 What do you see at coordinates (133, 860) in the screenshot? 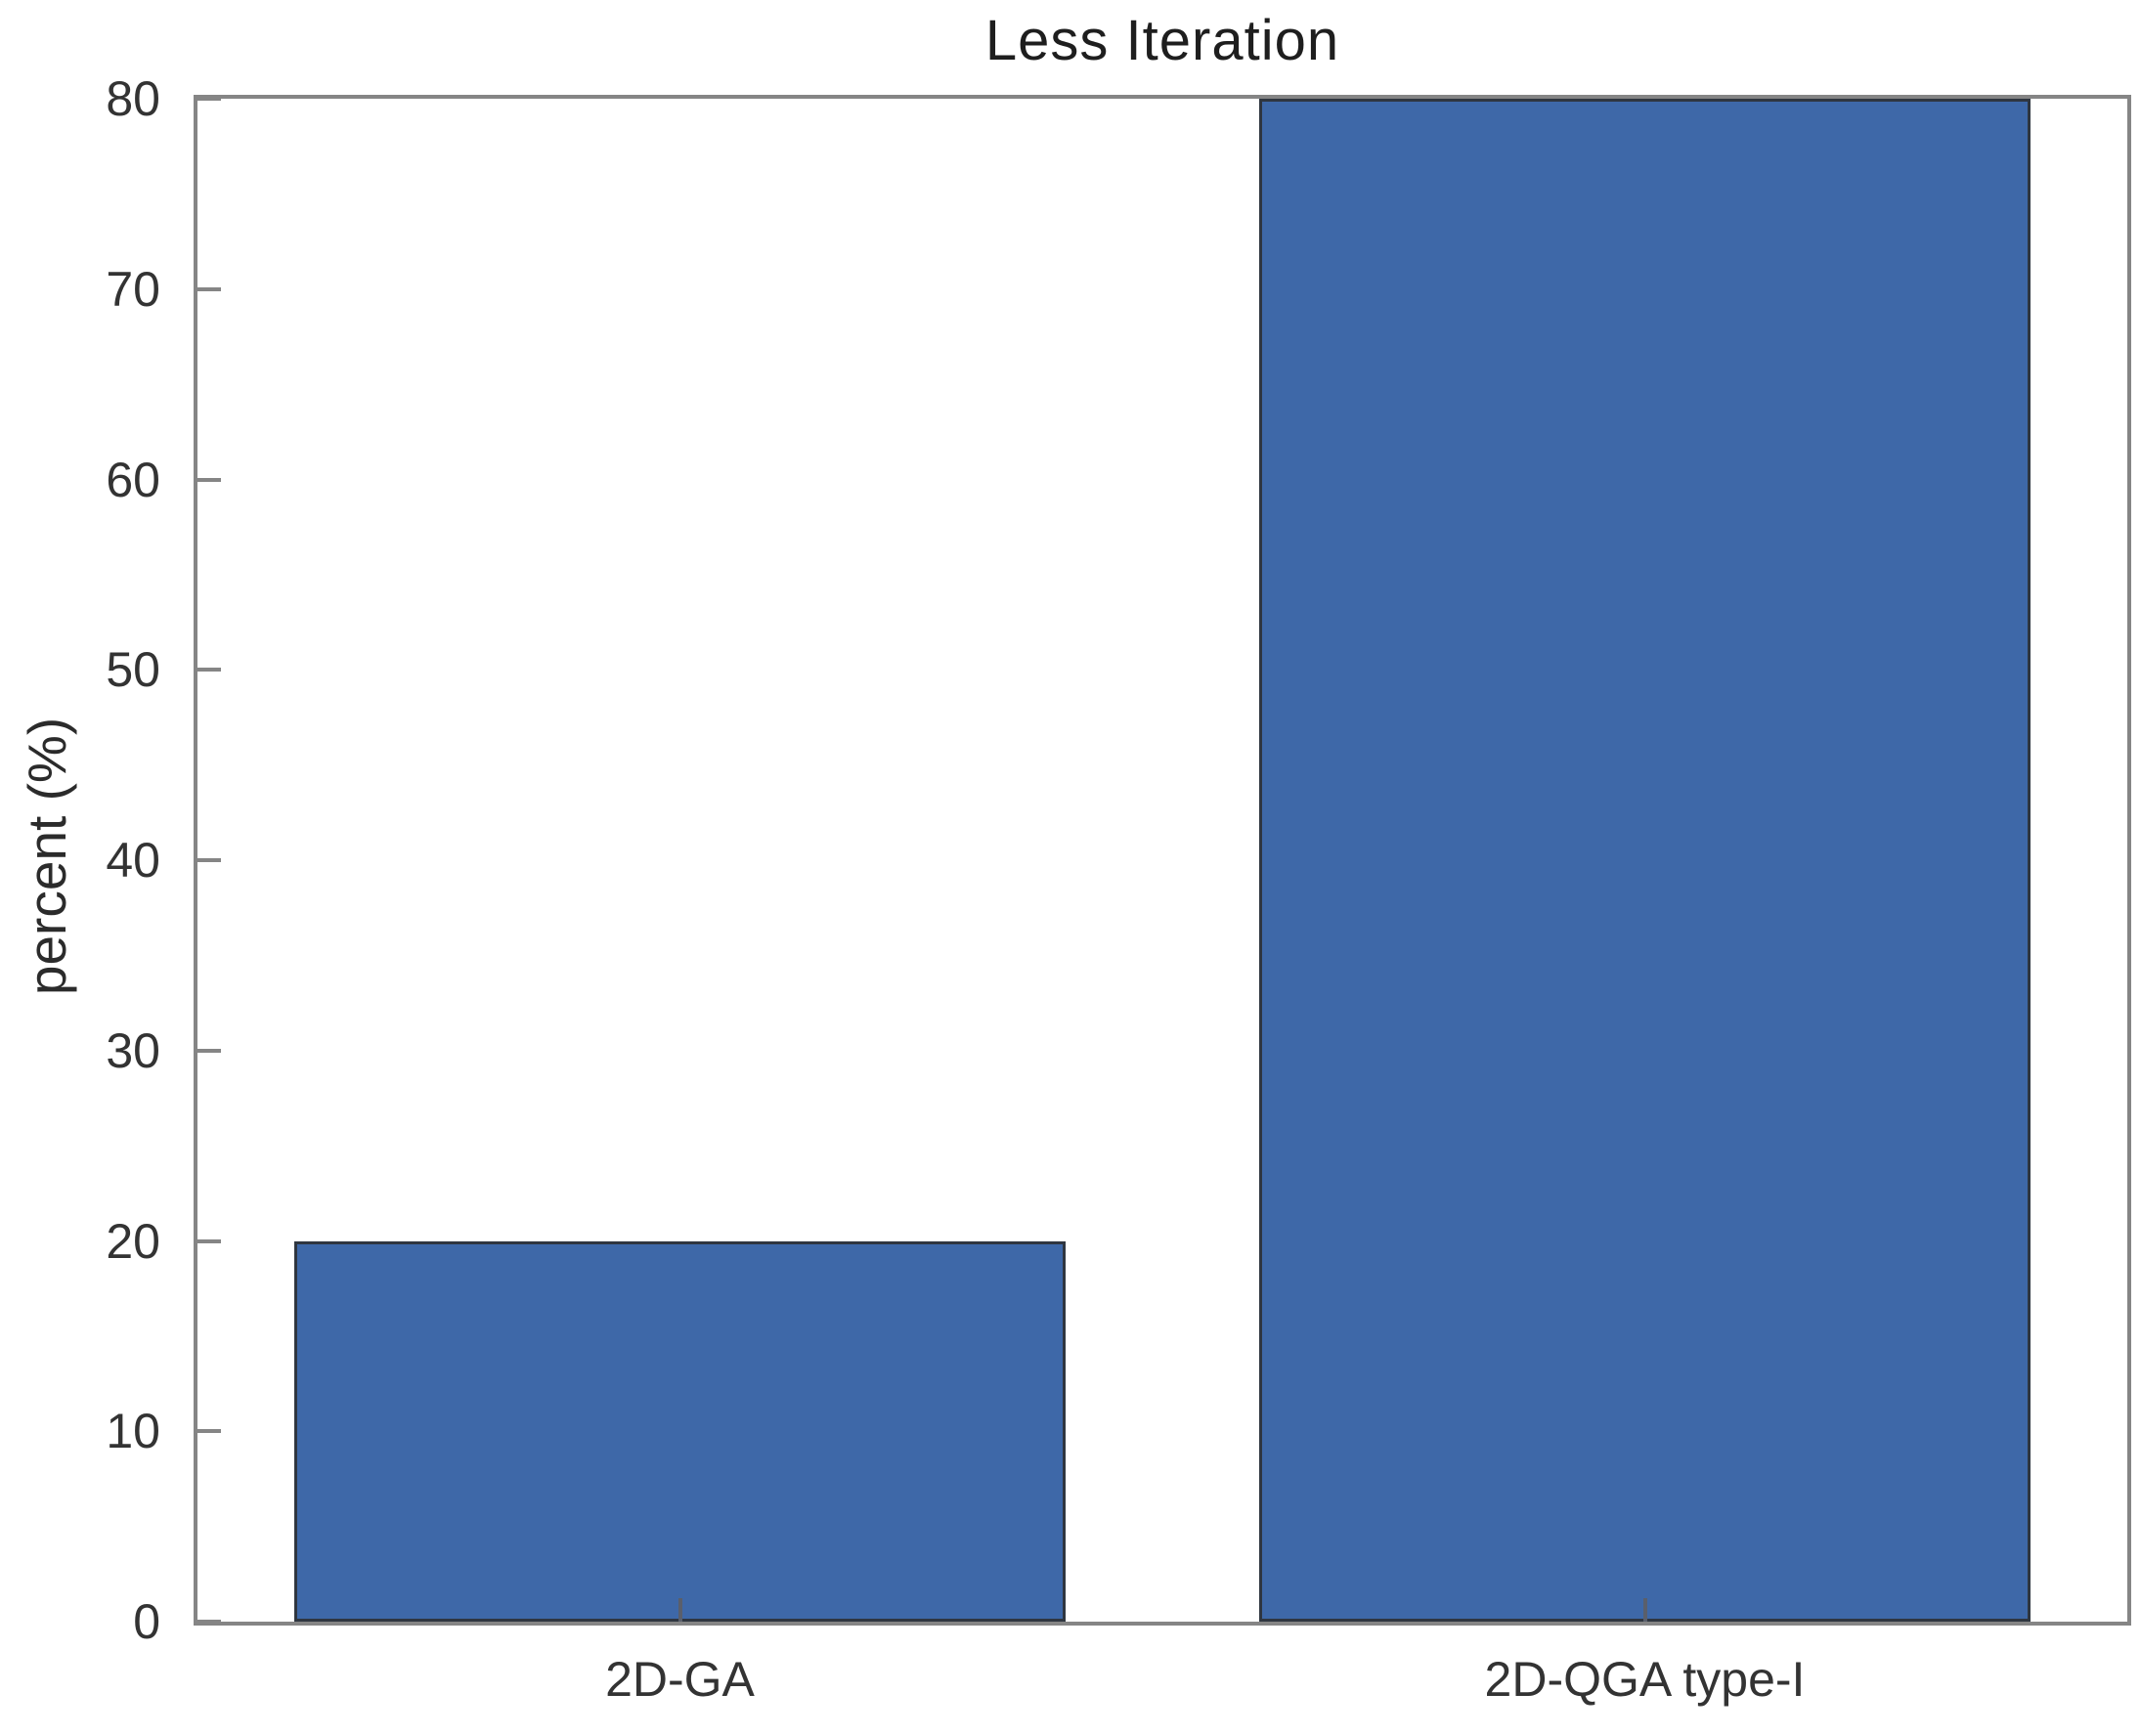
I see `y-tick-label: 40` at bounding box center [133, 860].